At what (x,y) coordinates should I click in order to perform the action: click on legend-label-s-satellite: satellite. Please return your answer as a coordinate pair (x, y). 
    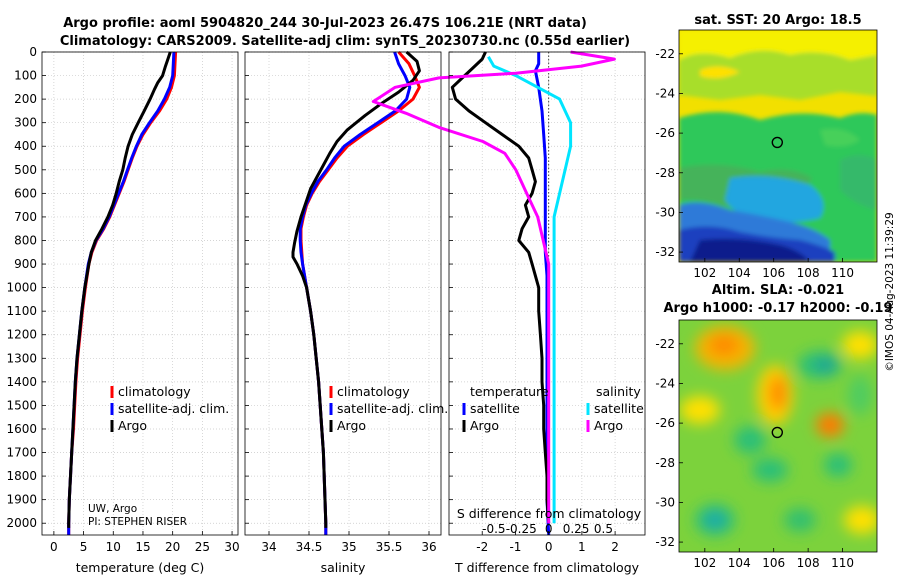
    Looking at the image, I should click on (619, 408).